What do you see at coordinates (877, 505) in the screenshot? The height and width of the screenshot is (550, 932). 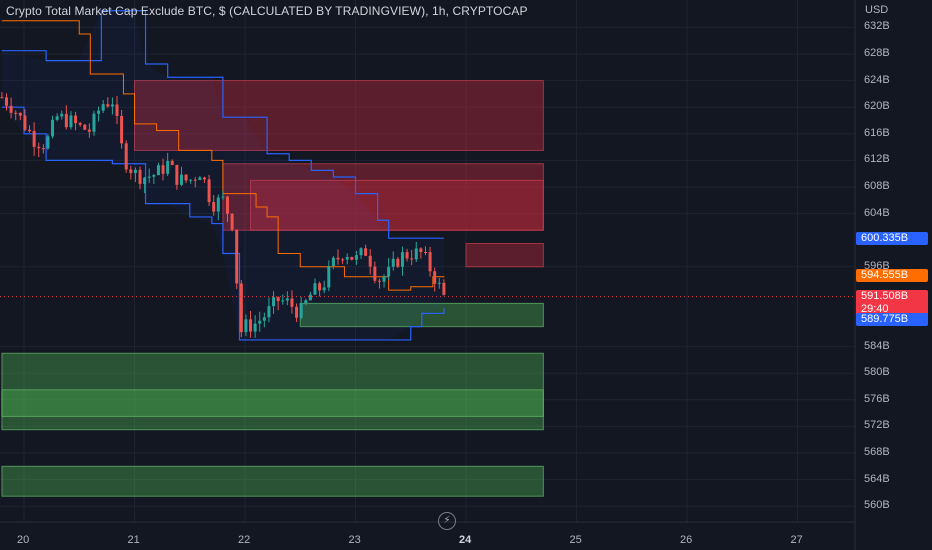 I see `y-tick-label: 560B` at bounding box center [877, 505].